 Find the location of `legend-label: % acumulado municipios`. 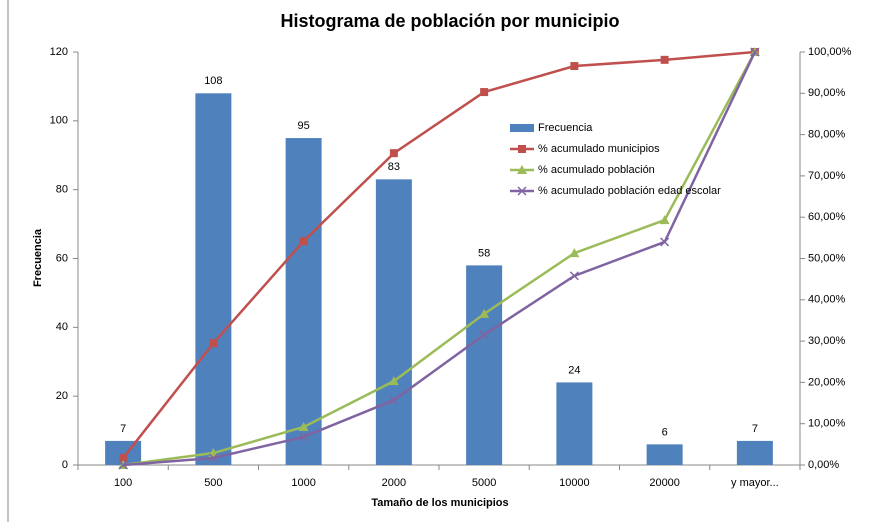

legend-label: % acumulado municipios is located at coordinates (599, 149).